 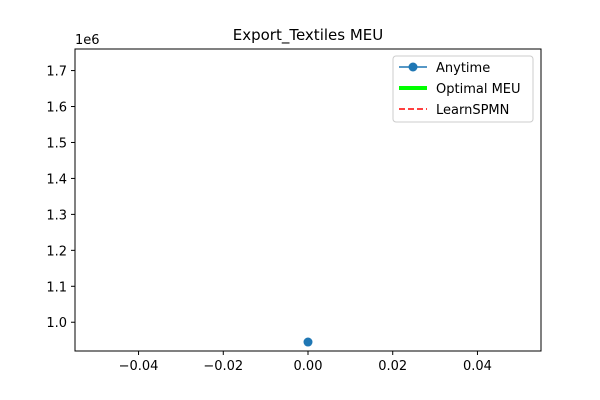 I want to click on y-tick-label: 1.7, so click(x=56, y=72).